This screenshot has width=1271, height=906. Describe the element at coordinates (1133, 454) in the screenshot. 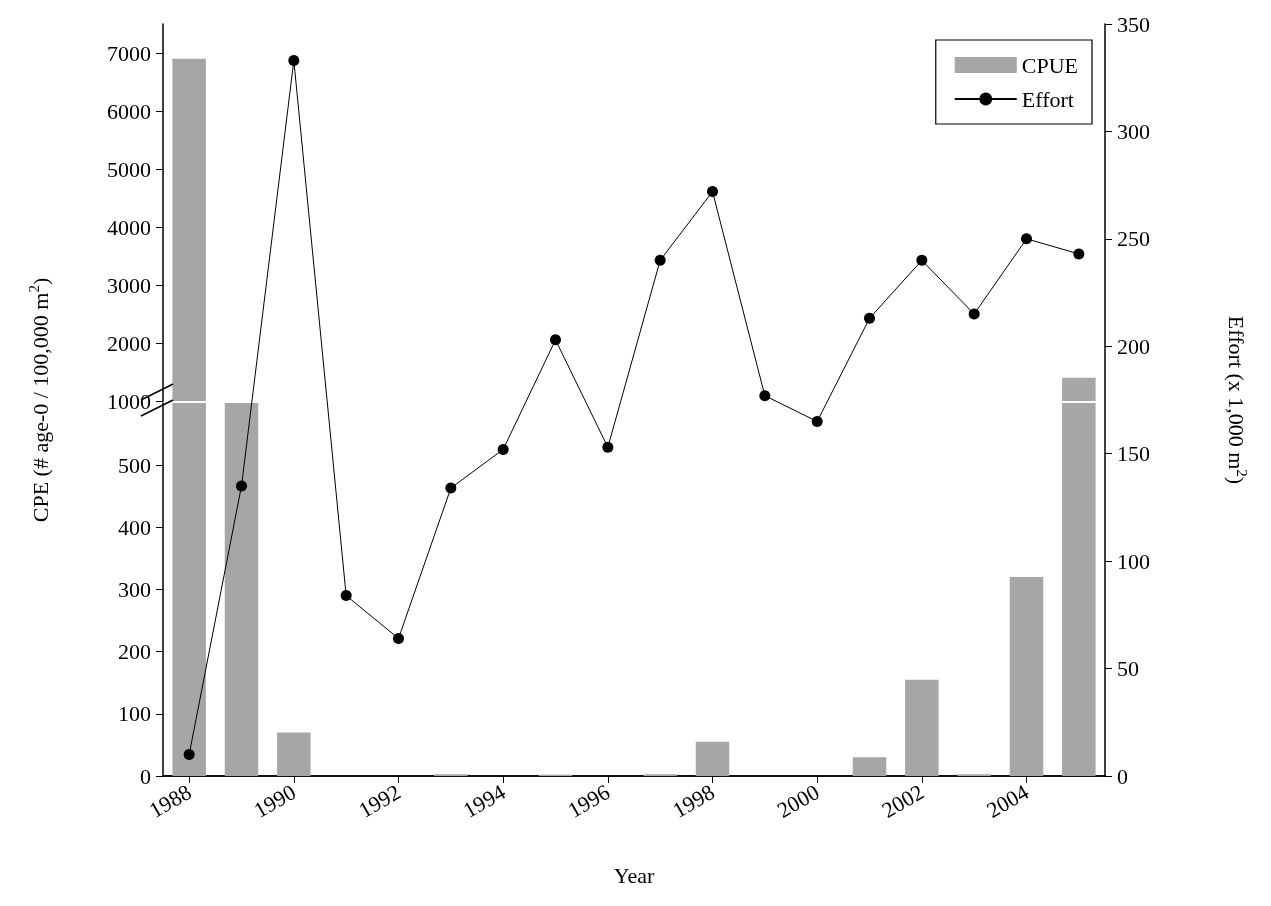

I see `y2-tick-label: 150` at that location.